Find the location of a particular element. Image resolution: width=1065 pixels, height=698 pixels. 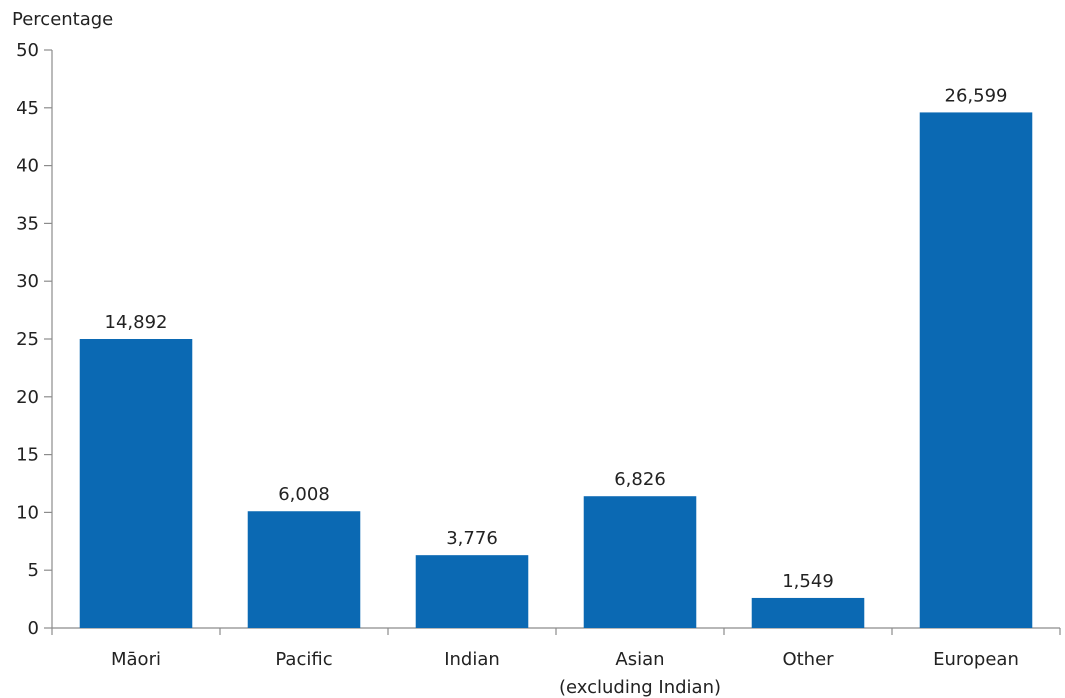

y-axis: 0 5 10 15 20 25 30 35 40 45 50 is located at coordinates (34, 339).